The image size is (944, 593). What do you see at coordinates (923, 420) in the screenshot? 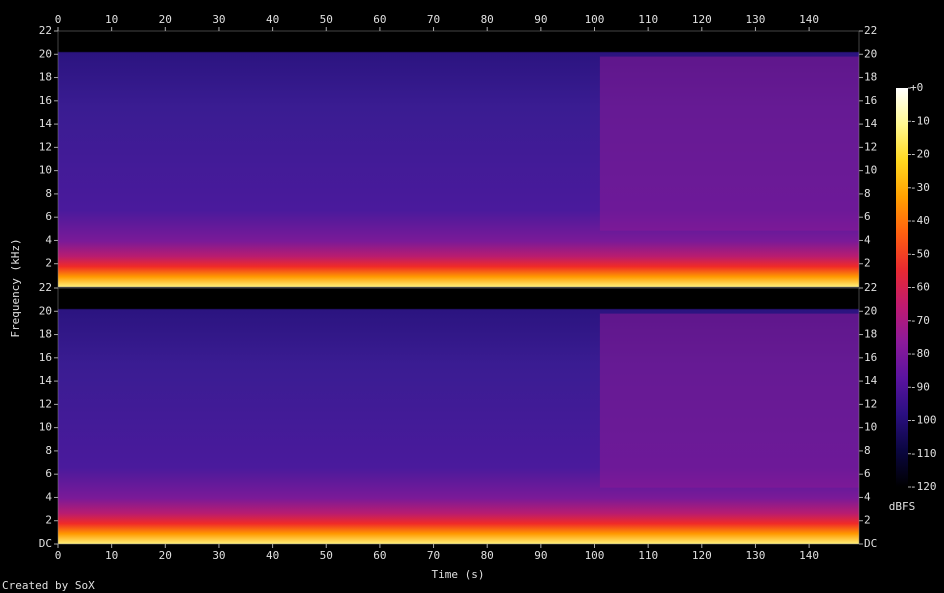
I see `colorbar-tick-label: -100` at bounding box center [923, 420].